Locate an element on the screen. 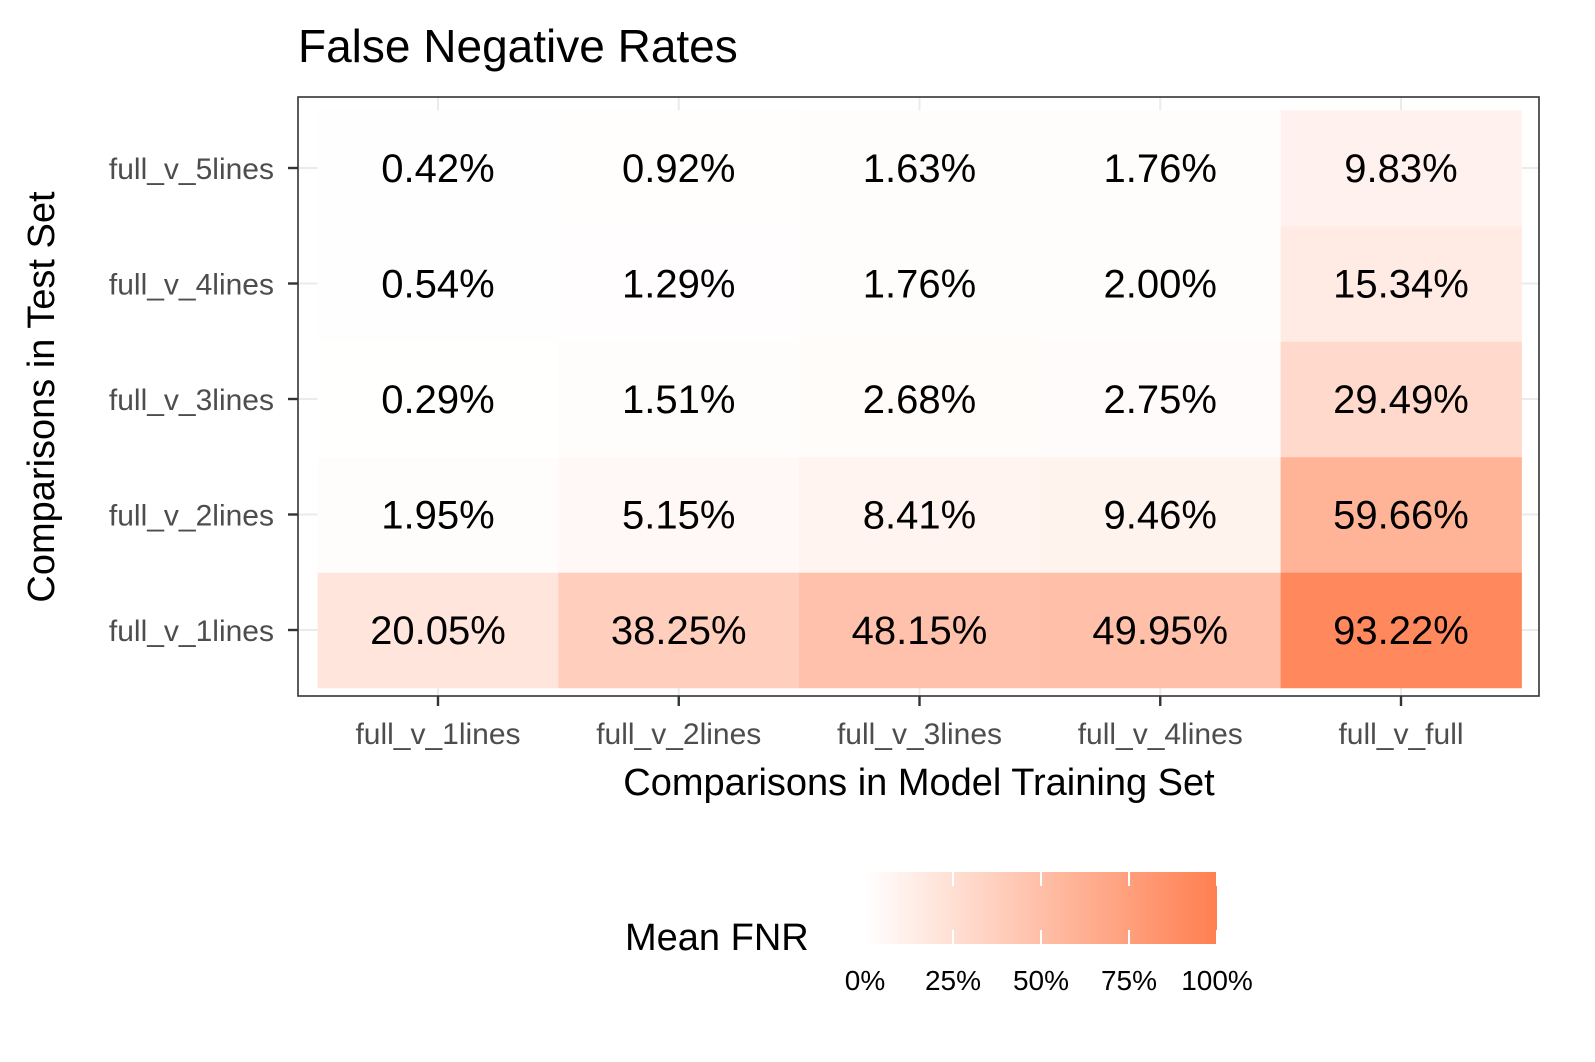 The width and height of the screenshot is (1595, 1062). cell-value-label: 2.68% is located at coordinates (919, 400).